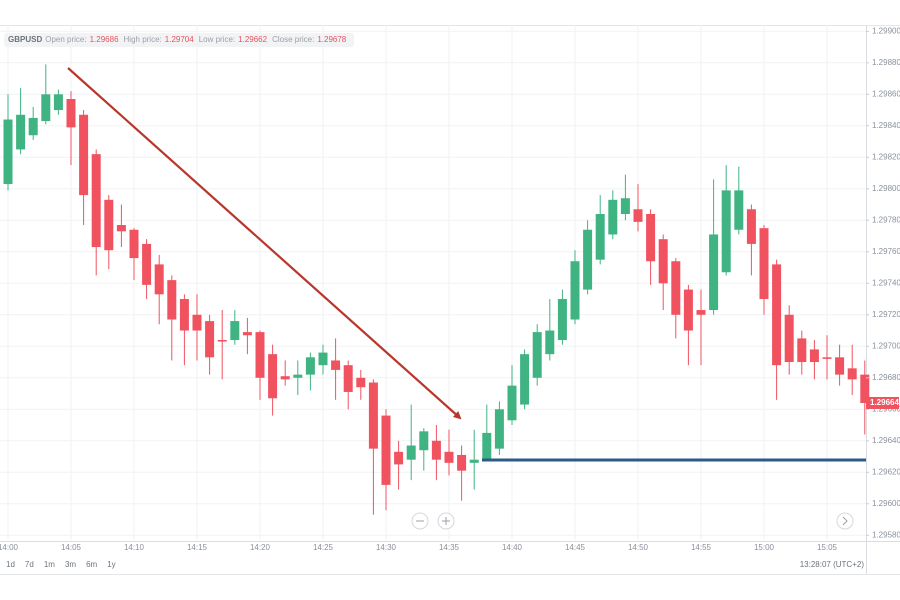  What do you see at coordinates (386, 547) in the screenshot?
I see `x-tick-label: 14:30` at bounding box center [386, 547].